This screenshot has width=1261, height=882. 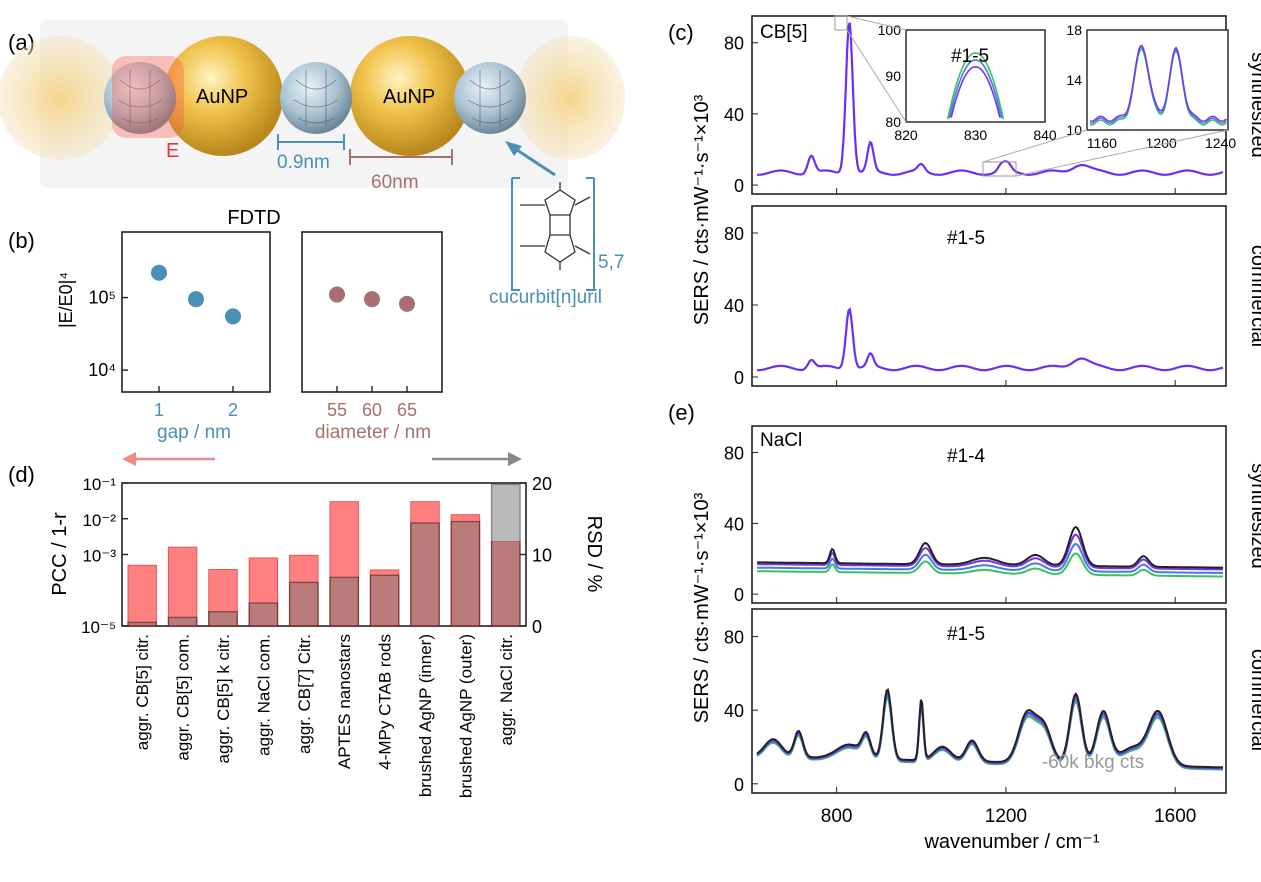 What do you see at coordinates (373, 432) in the screenshot?
I see `b-diameter-xlabel: diameter / nm` at bounding box center [373, 432].